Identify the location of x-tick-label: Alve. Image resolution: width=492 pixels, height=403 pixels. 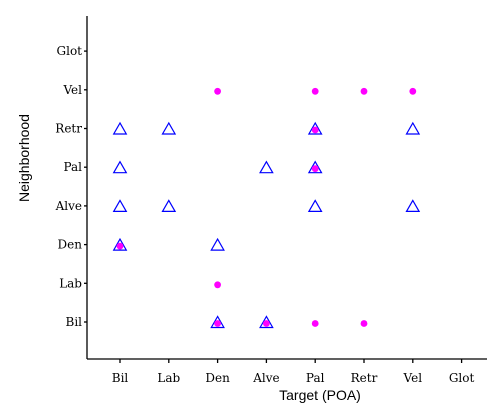
(265, 378).